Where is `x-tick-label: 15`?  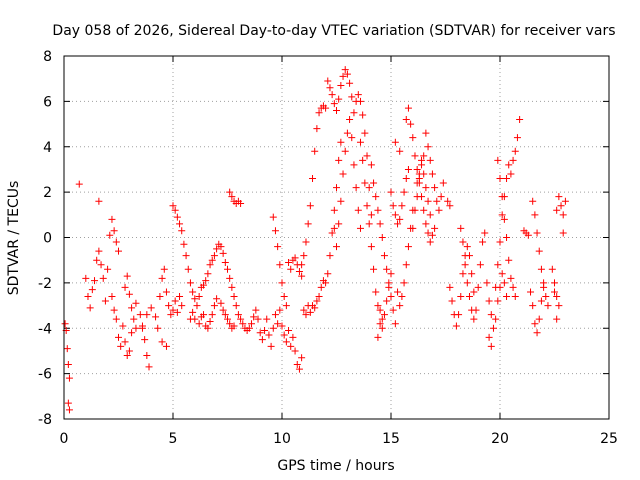 x-tick-label: 15 is located at coordinates (391, 439).